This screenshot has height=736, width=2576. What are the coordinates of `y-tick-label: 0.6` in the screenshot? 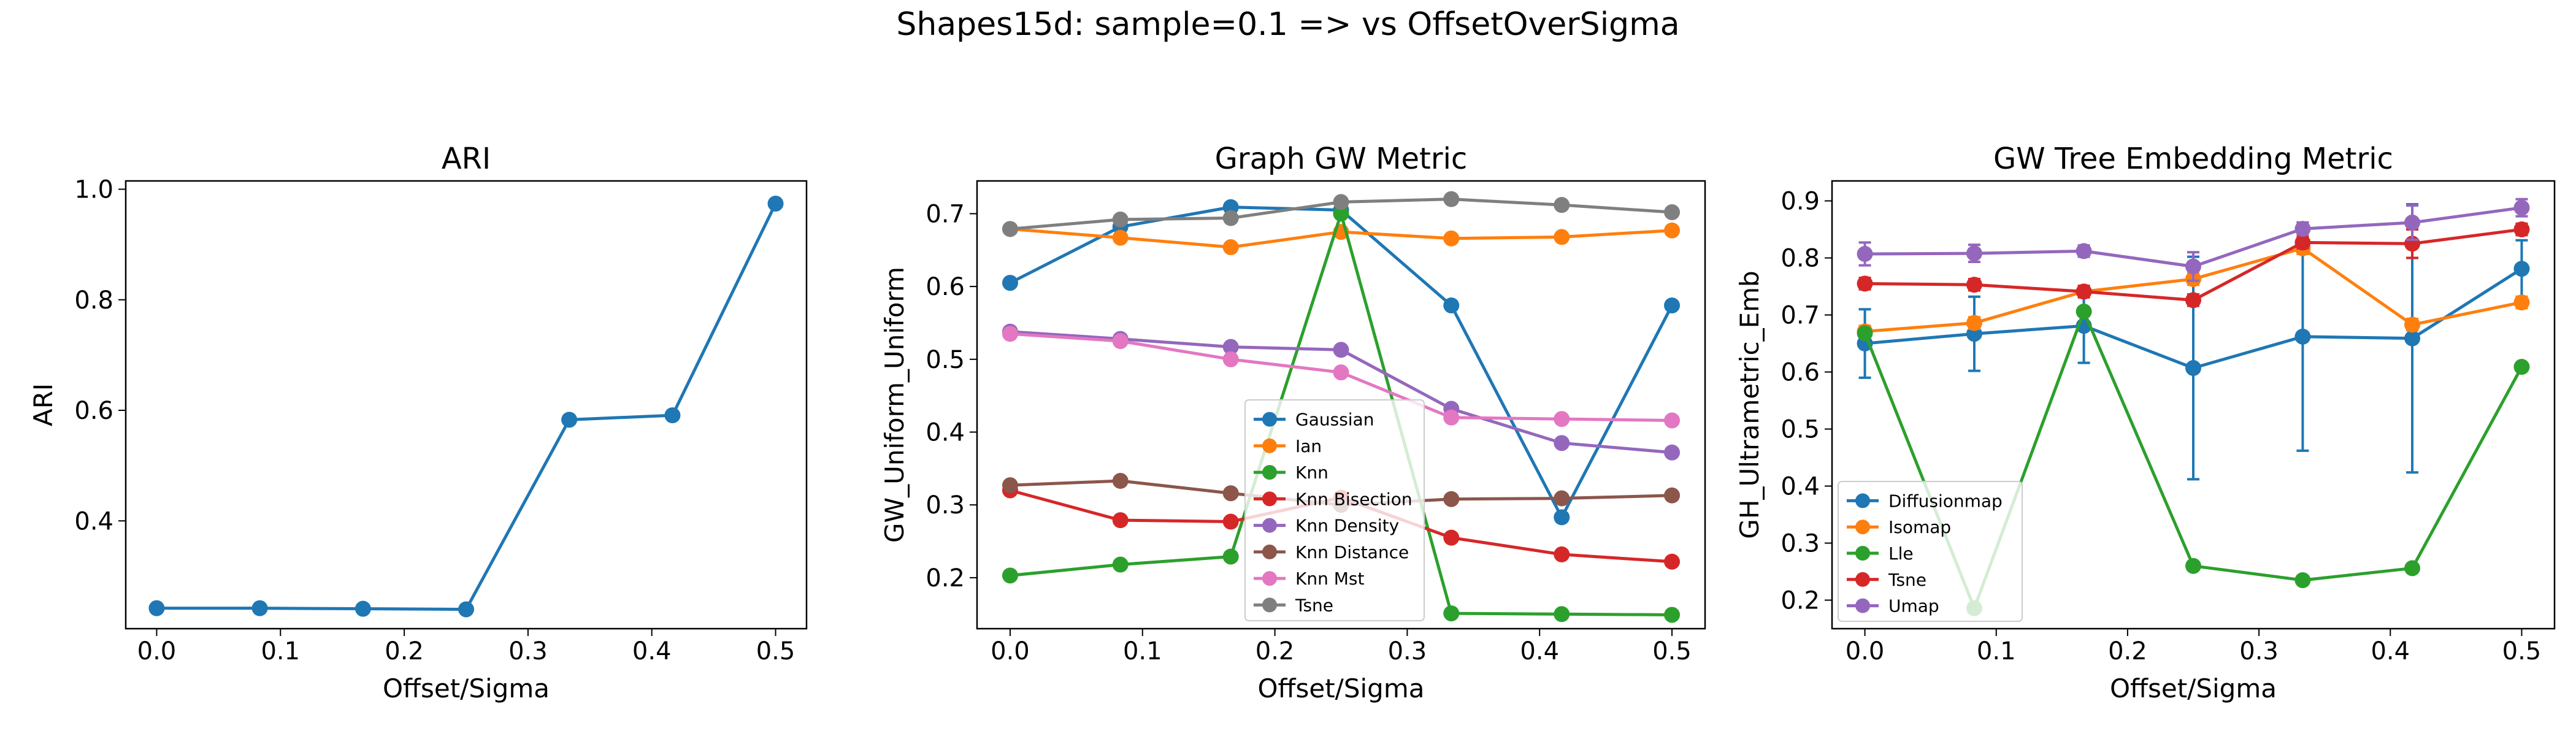 It's located at (93, 411).